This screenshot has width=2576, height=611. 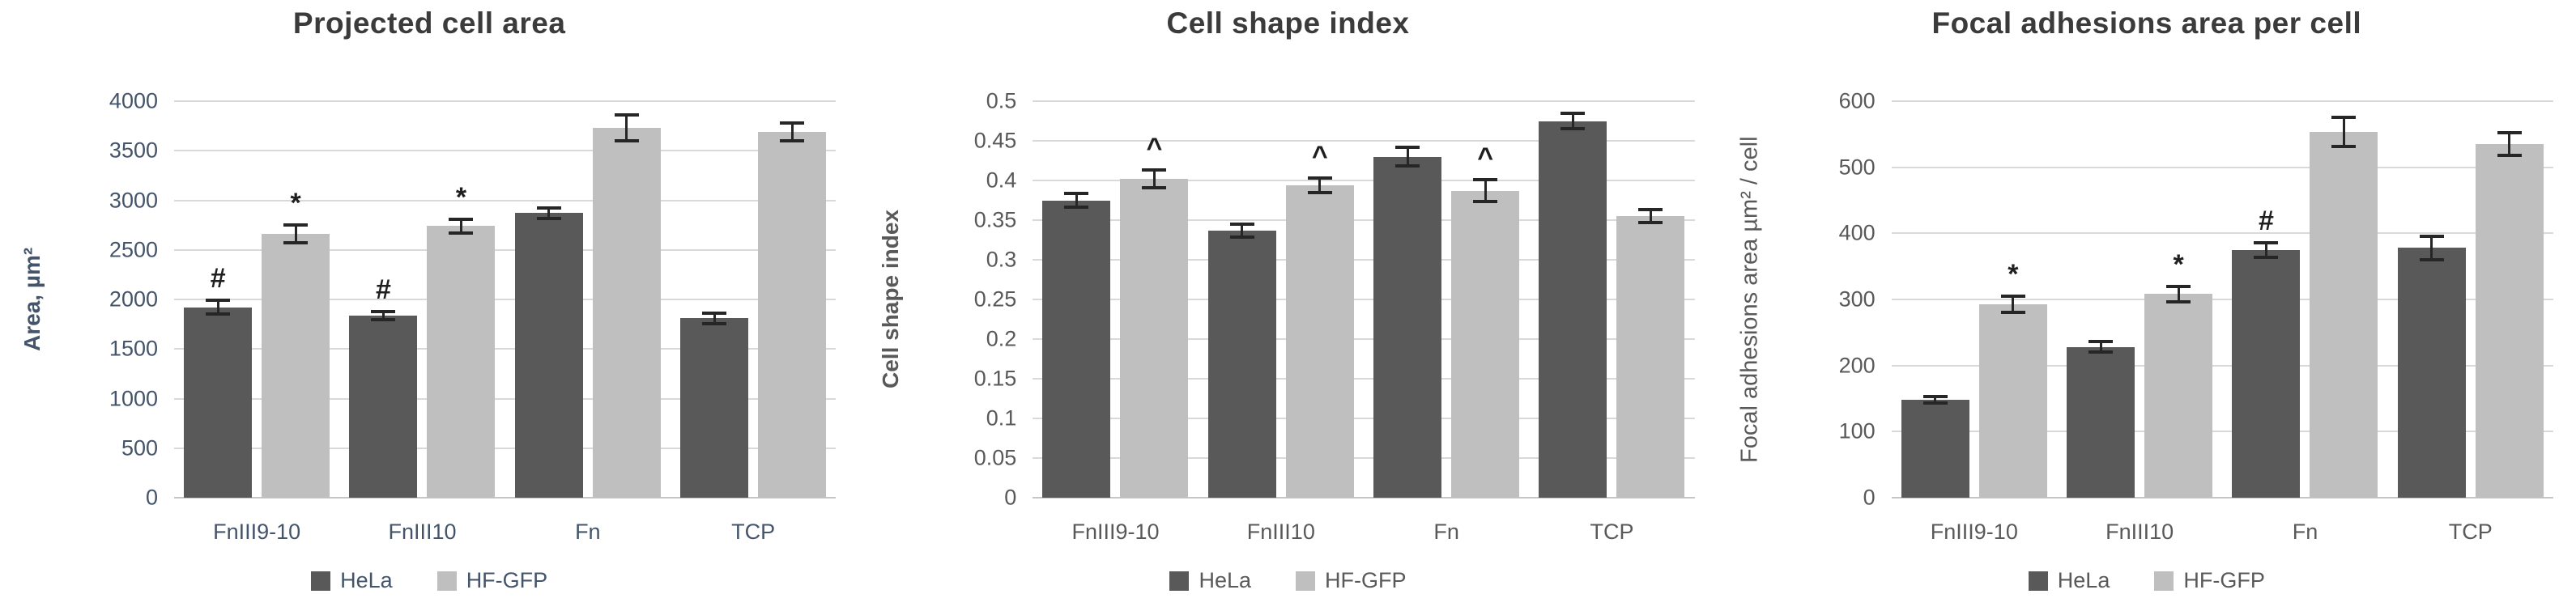 I want to click on y-axis: 0 0.05 0.1 0.15 0.2 0.25 0.3 0.35 0.4 0.45 0.5, so click(x=965, y=299).